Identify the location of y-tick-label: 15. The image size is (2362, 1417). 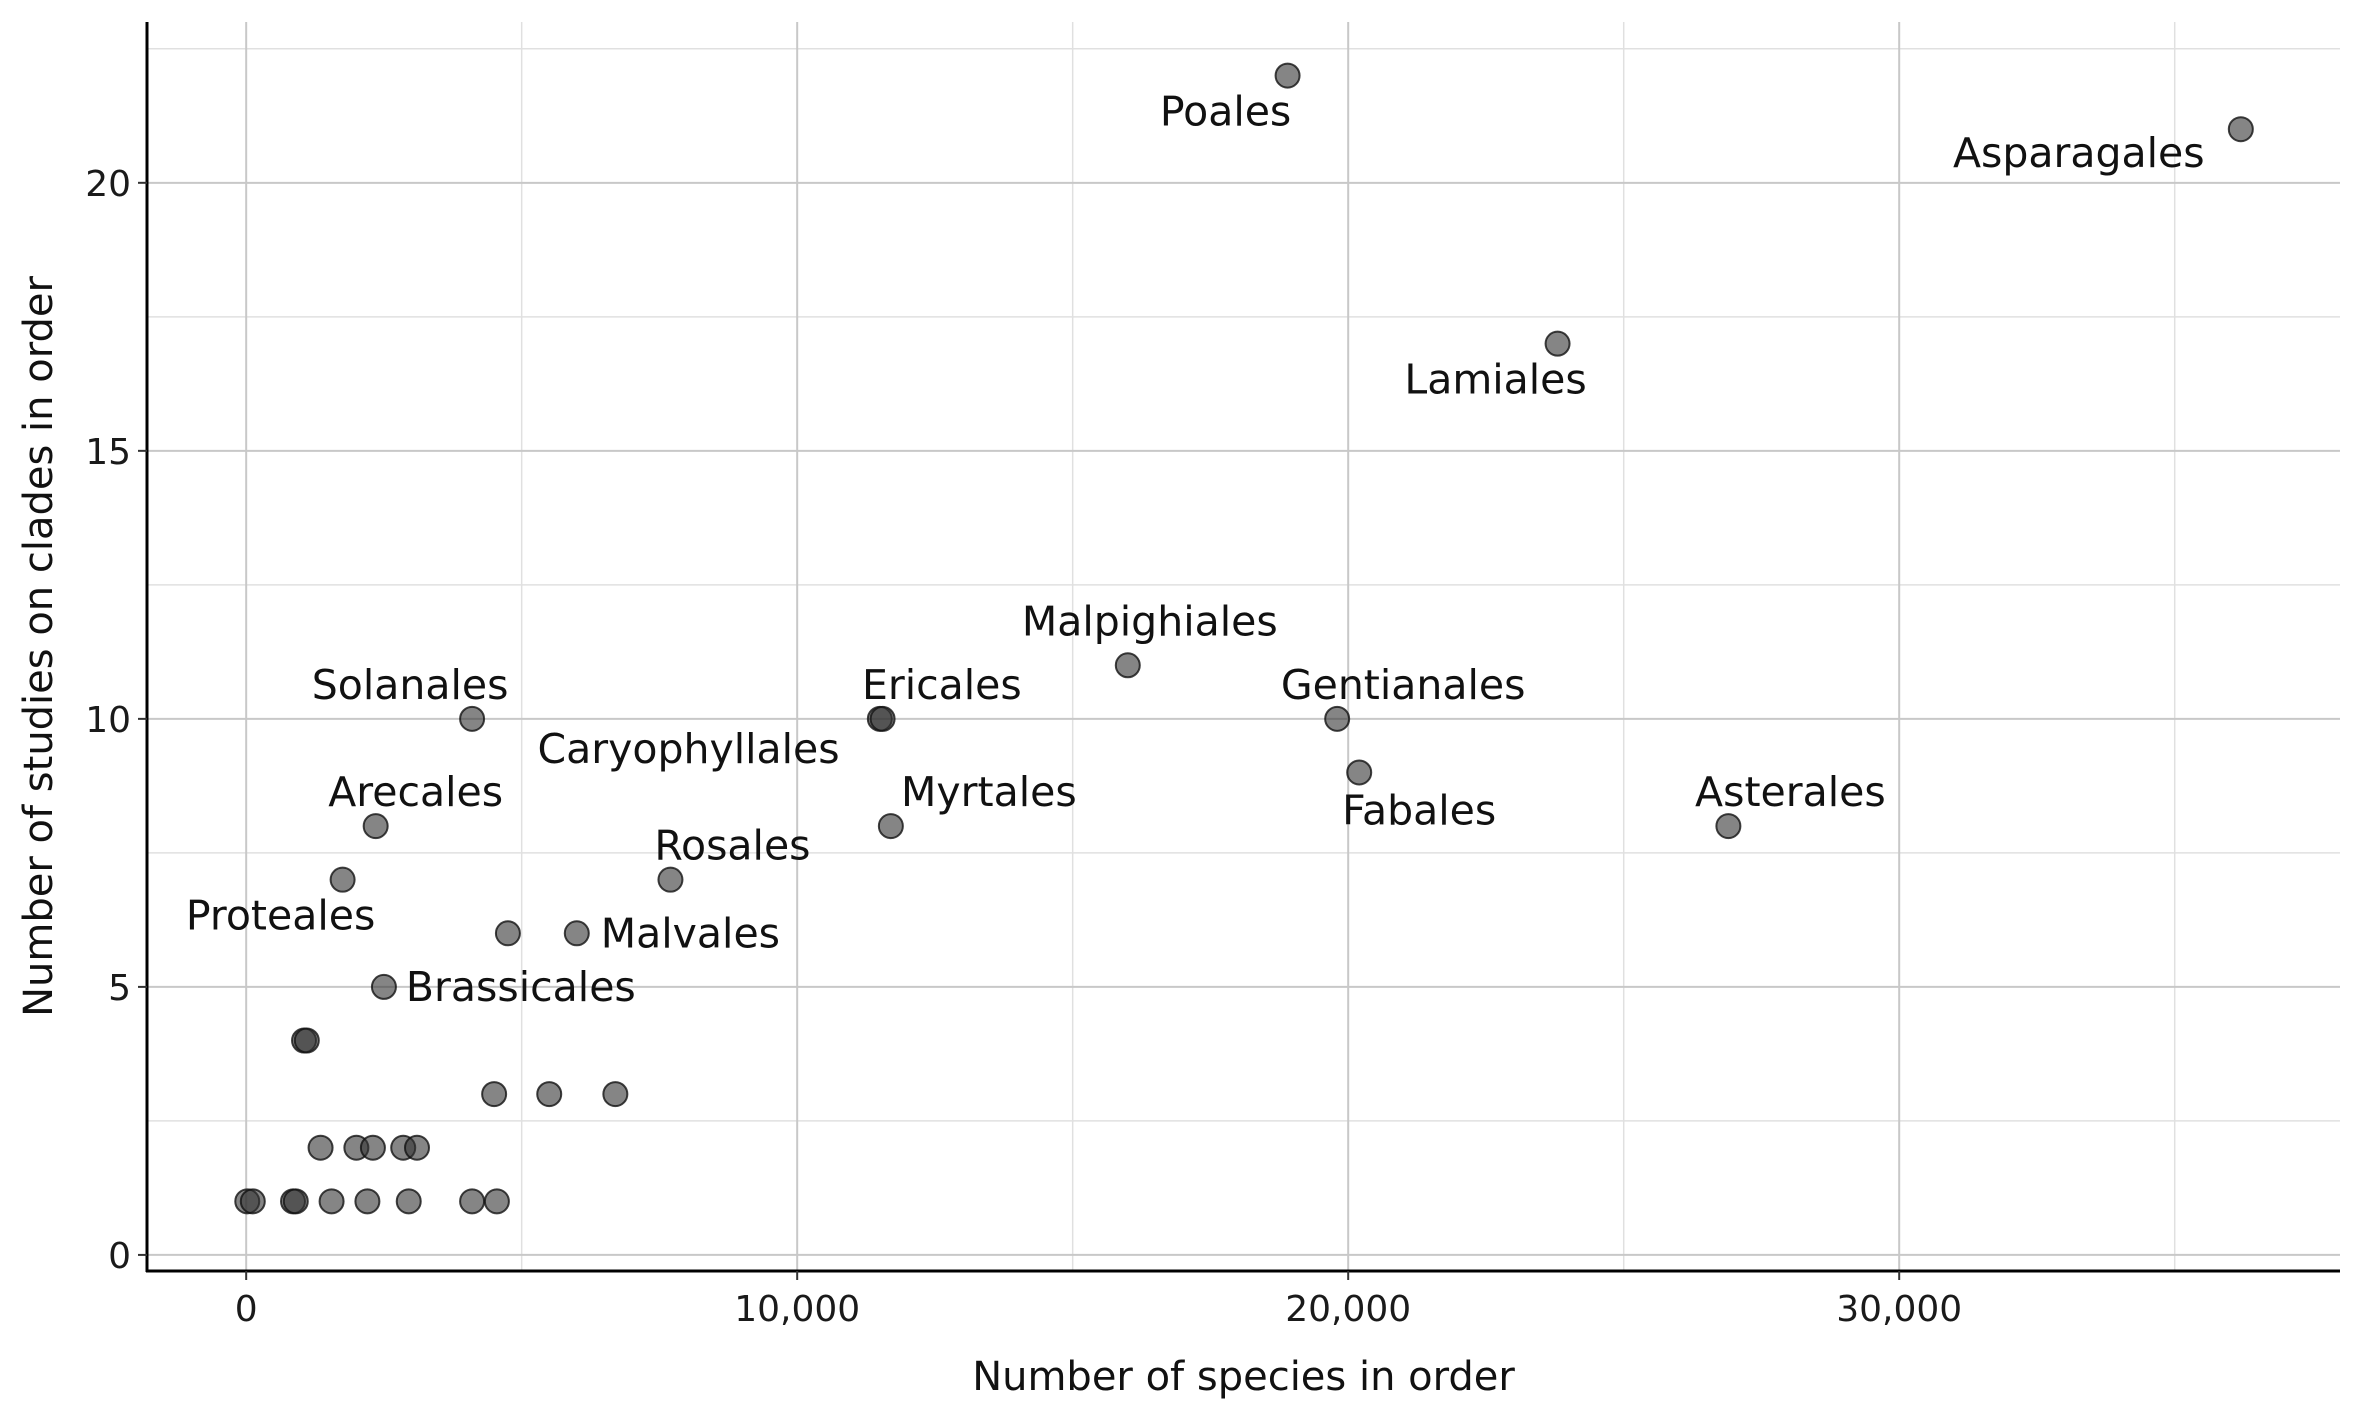
(108, 452).